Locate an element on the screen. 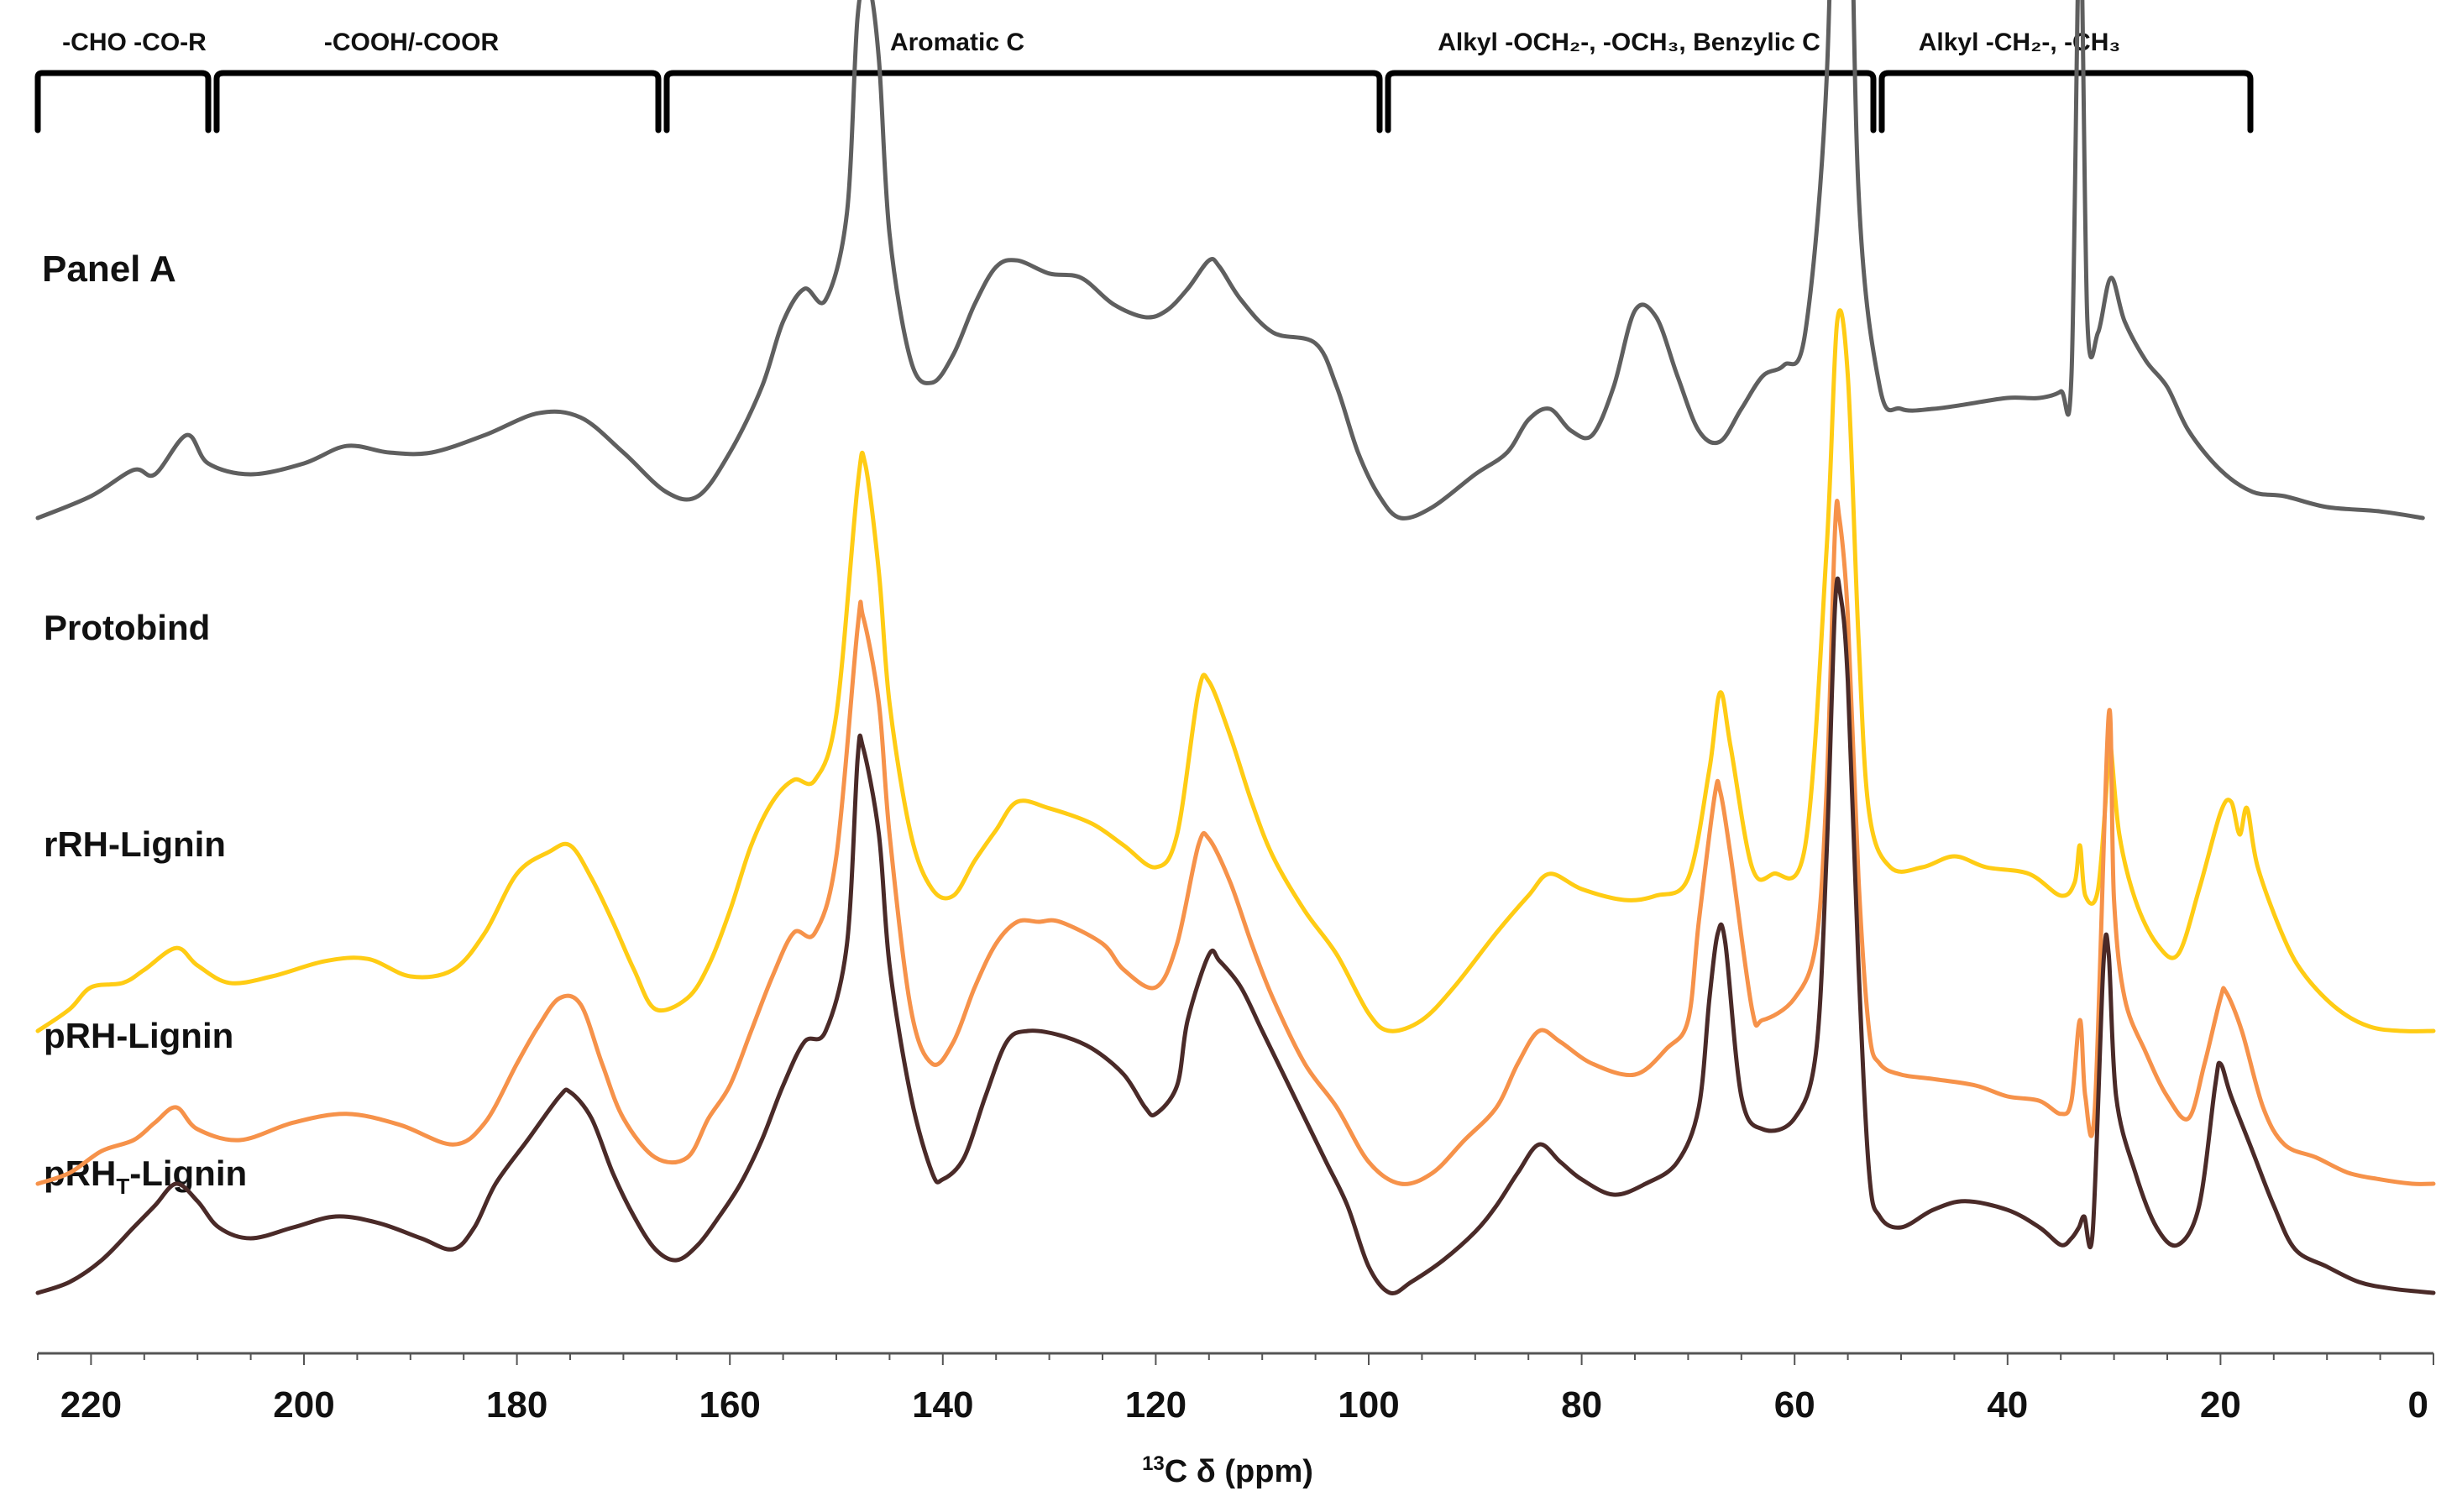 The height and width of the screenshot is (1512, 2462). x-tick-label: 120 is located at coordinates (1155, 1405).